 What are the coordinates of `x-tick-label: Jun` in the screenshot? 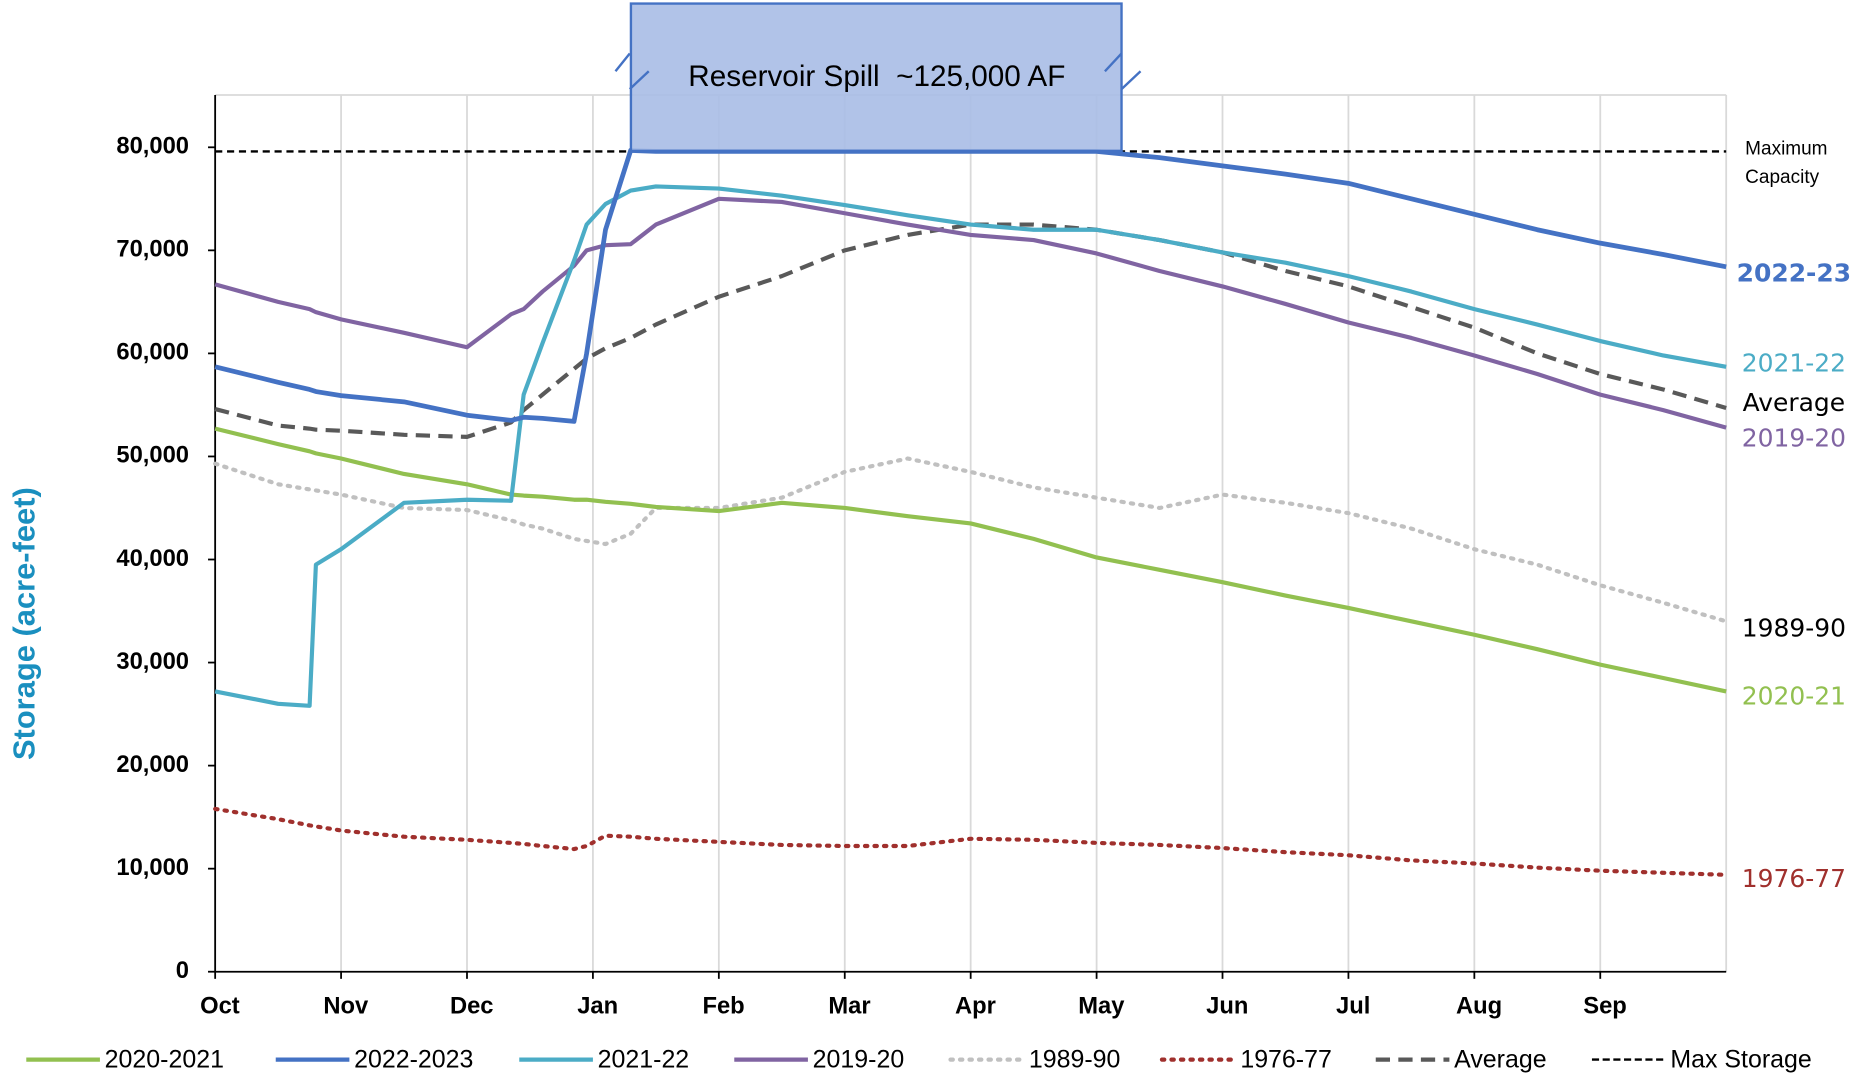 It's located at (1227, 1006).